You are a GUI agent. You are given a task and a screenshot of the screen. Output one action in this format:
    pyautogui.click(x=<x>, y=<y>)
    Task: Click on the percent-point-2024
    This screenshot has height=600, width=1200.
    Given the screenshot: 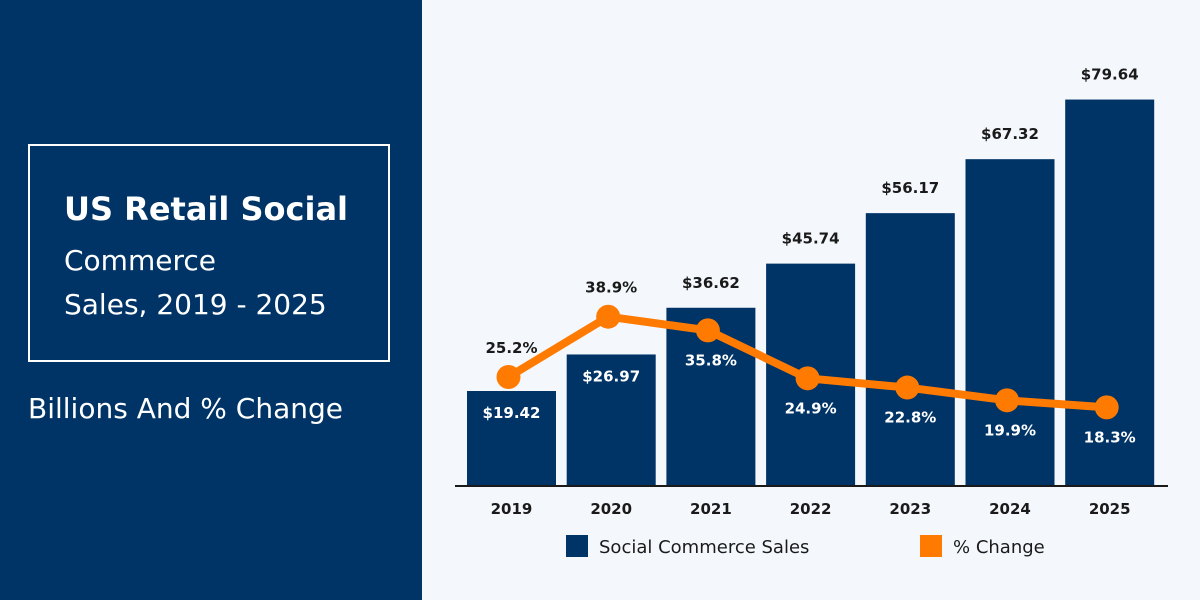 What is the action you would take?
    pyautogui.click(x=1007, y=400)
    